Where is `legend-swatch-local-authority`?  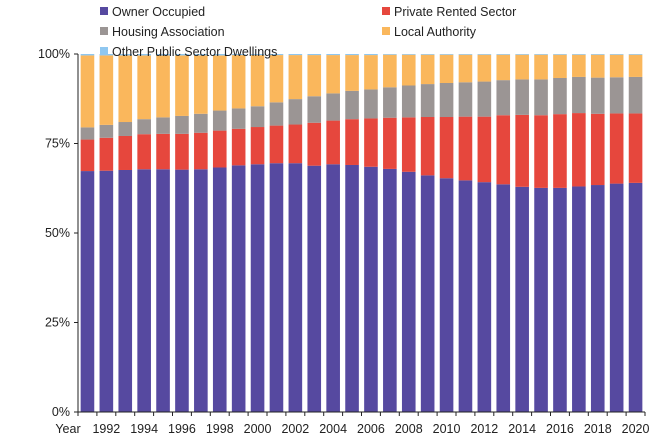 legend-swatch-local-authority is located at coordinates (386, 31).